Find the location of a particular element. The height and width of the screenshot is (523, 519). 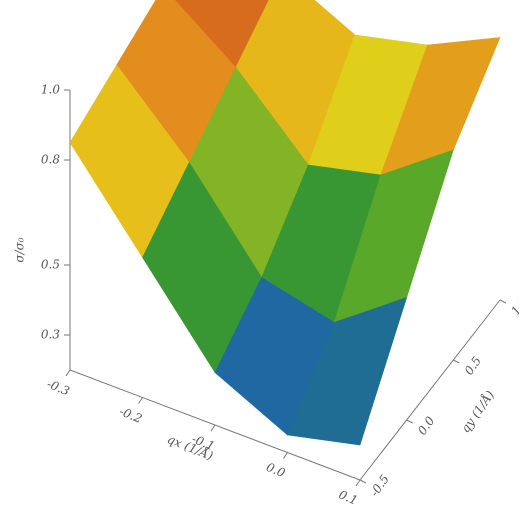

x-tick-label: -0.3 is located at coordinates (58, 388).